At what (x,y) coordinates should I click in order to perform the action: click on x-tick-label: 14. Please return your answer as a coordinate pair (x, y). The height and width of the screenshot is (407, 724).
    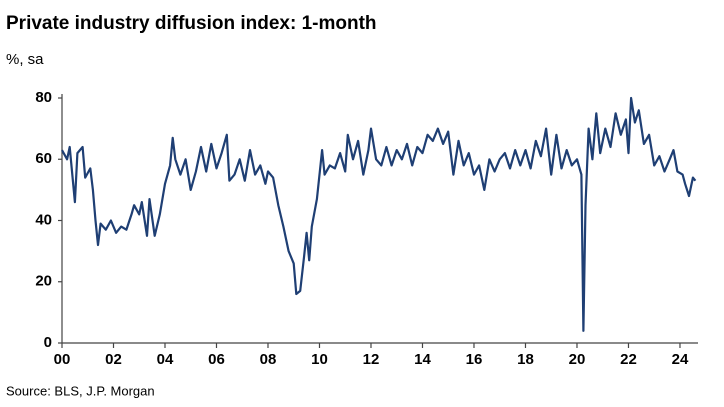
    Looking at the image, I should click on (422, 359).